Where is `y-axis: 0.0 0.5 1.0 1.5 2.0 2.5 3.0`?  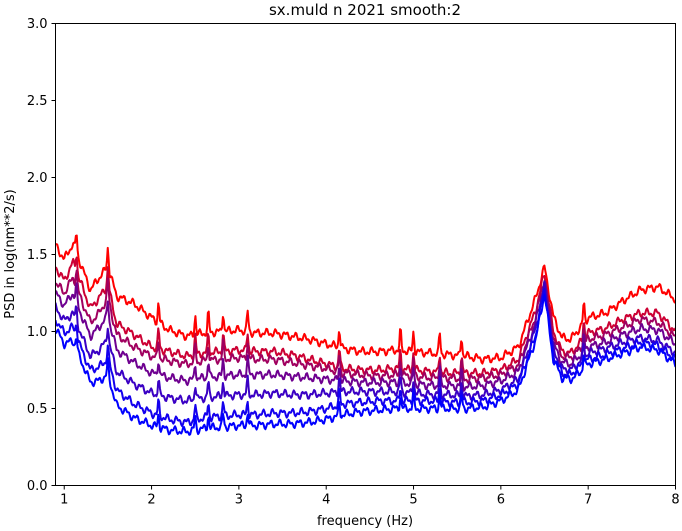
y-axis: 0.0 0.5 1.0 1.5 2.0 2.5 3.0 is located at coordinates (41, 255).